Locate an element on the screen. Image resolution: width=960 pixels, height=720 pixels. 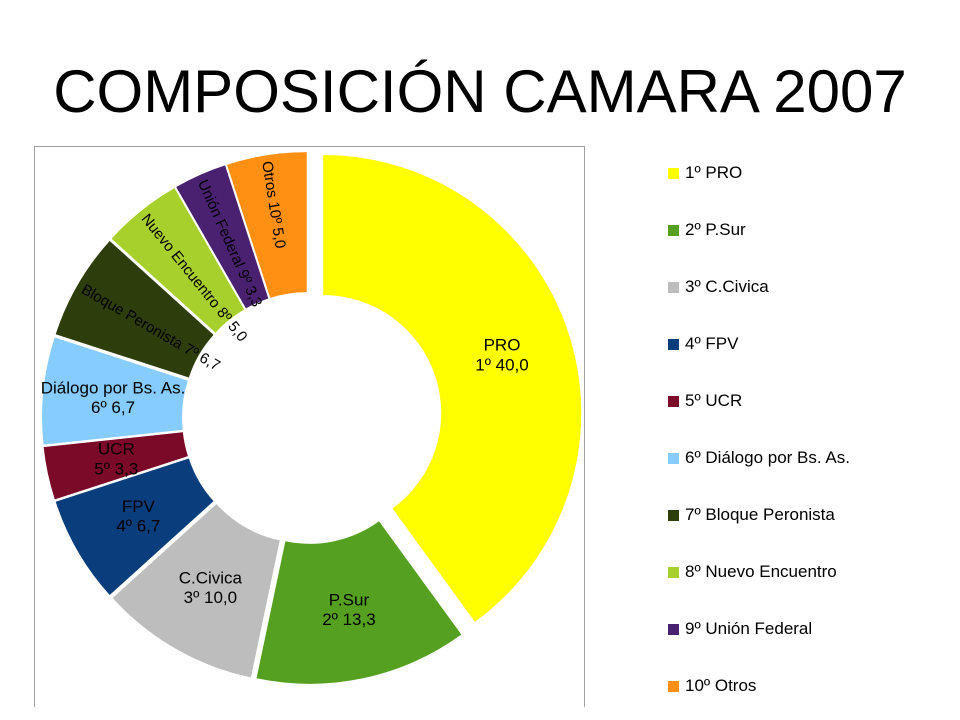
donut-segment-4-fpv is located at coordinates (134, 527).